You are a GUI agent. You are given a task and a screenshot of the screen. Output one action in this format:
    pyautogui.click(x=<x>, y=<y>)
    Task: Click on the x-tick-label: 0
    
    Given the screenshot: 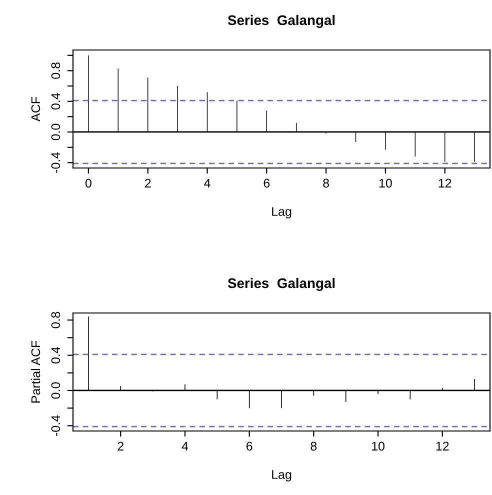 What is the action you would take?
    pyautogui.click(x=88, y=183)
    